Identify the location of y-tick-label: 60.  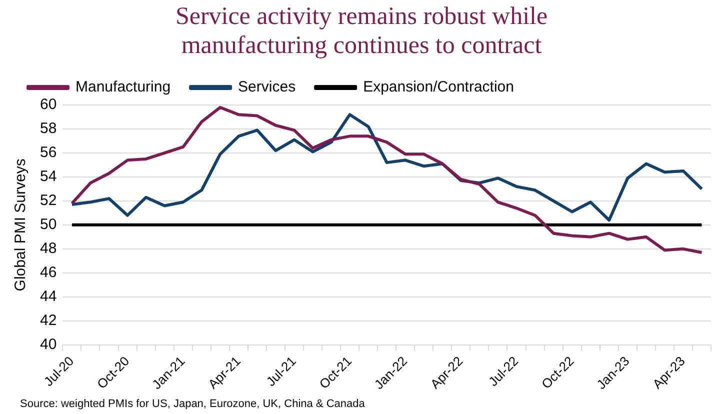
(48, 105).